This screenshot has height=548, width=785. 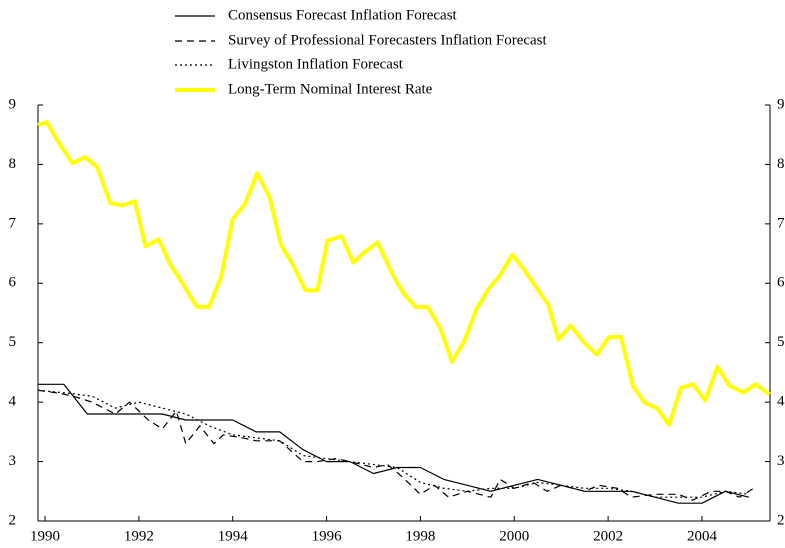 What do you see at coordinates (233, 536) in the screenshot?
I see `x-tick-label: 1994` at bounding box center [233, 536].